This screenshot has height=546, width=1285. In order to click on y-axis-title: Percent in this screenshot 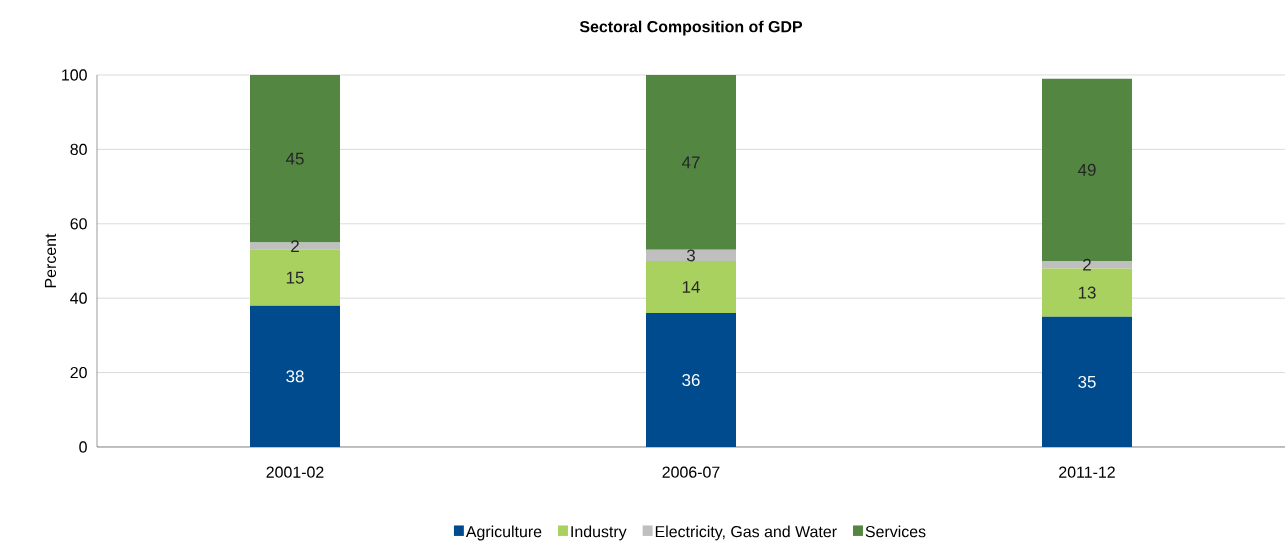, I will do `click(50, 260)`.